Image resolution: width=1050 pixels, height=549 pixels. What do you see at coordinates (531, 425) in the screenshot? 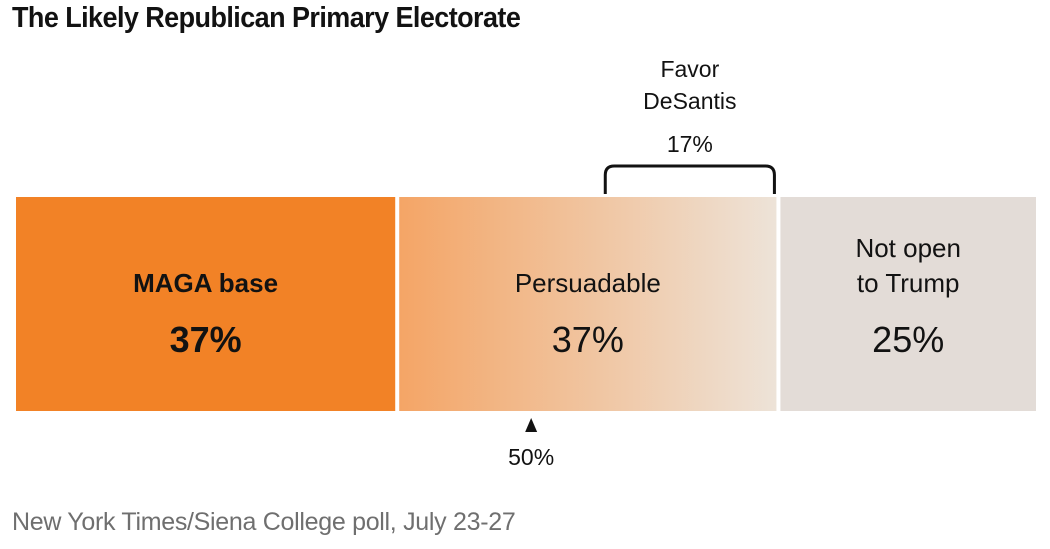
I see `marker-triangle-icon` at bounding box center [531, 425].